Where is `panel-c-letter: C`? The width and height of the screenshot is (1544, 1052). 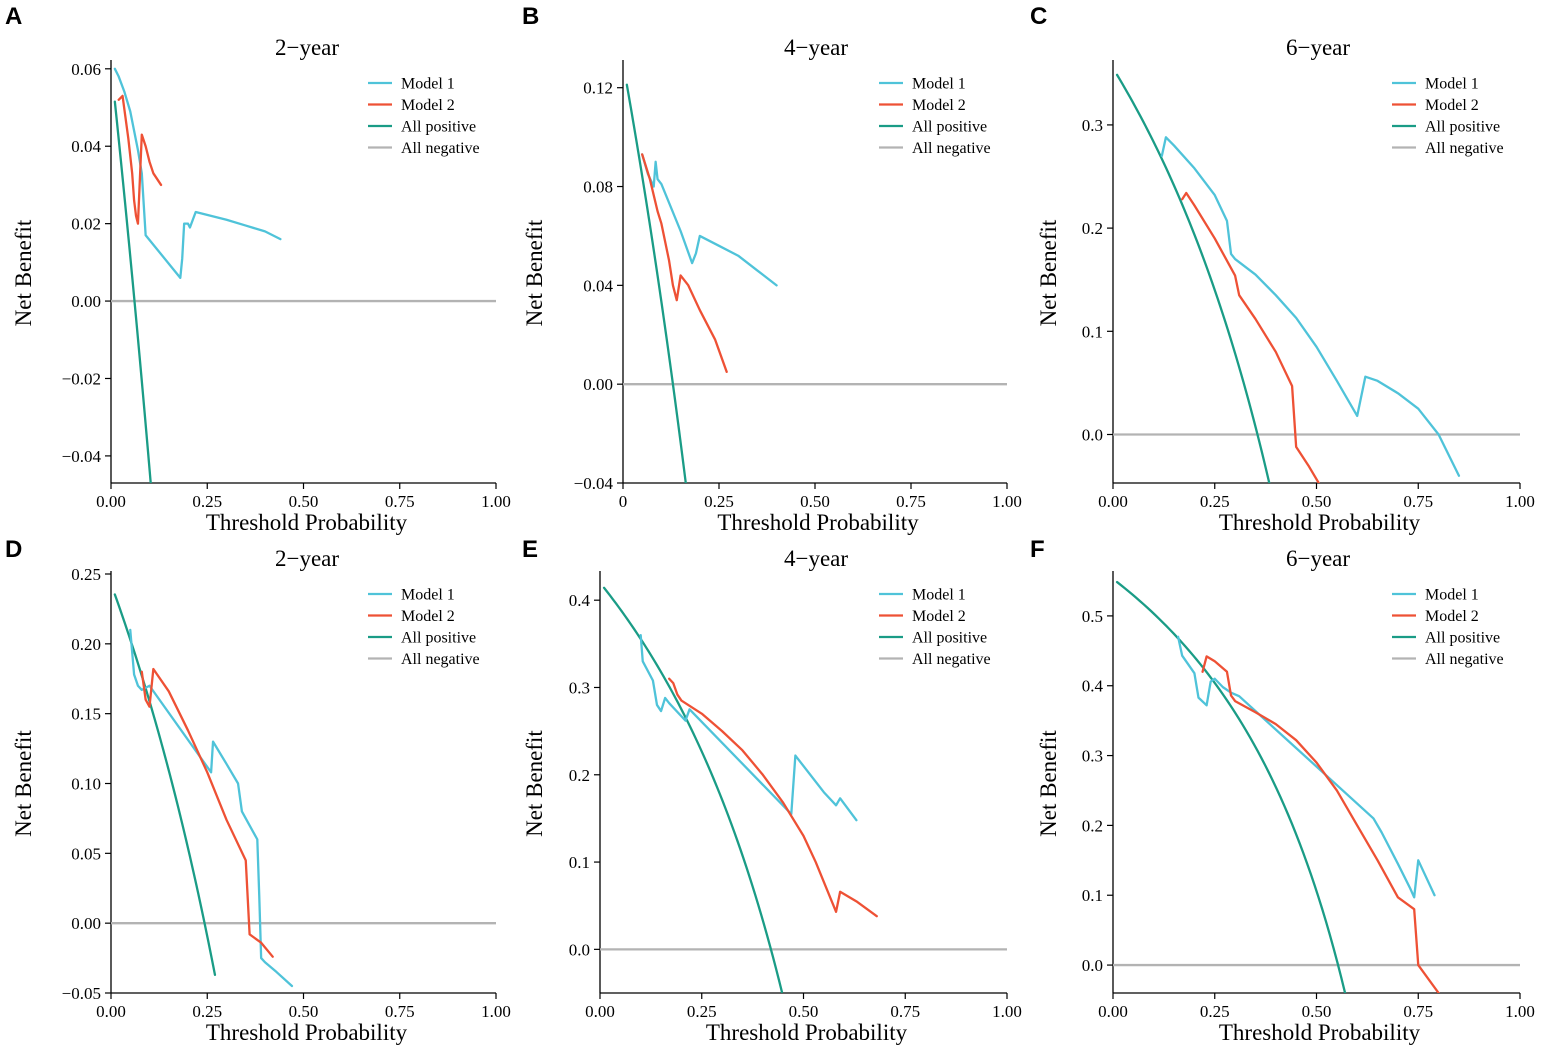
panel-c-letter: C is located at coordinates (1038, 16).